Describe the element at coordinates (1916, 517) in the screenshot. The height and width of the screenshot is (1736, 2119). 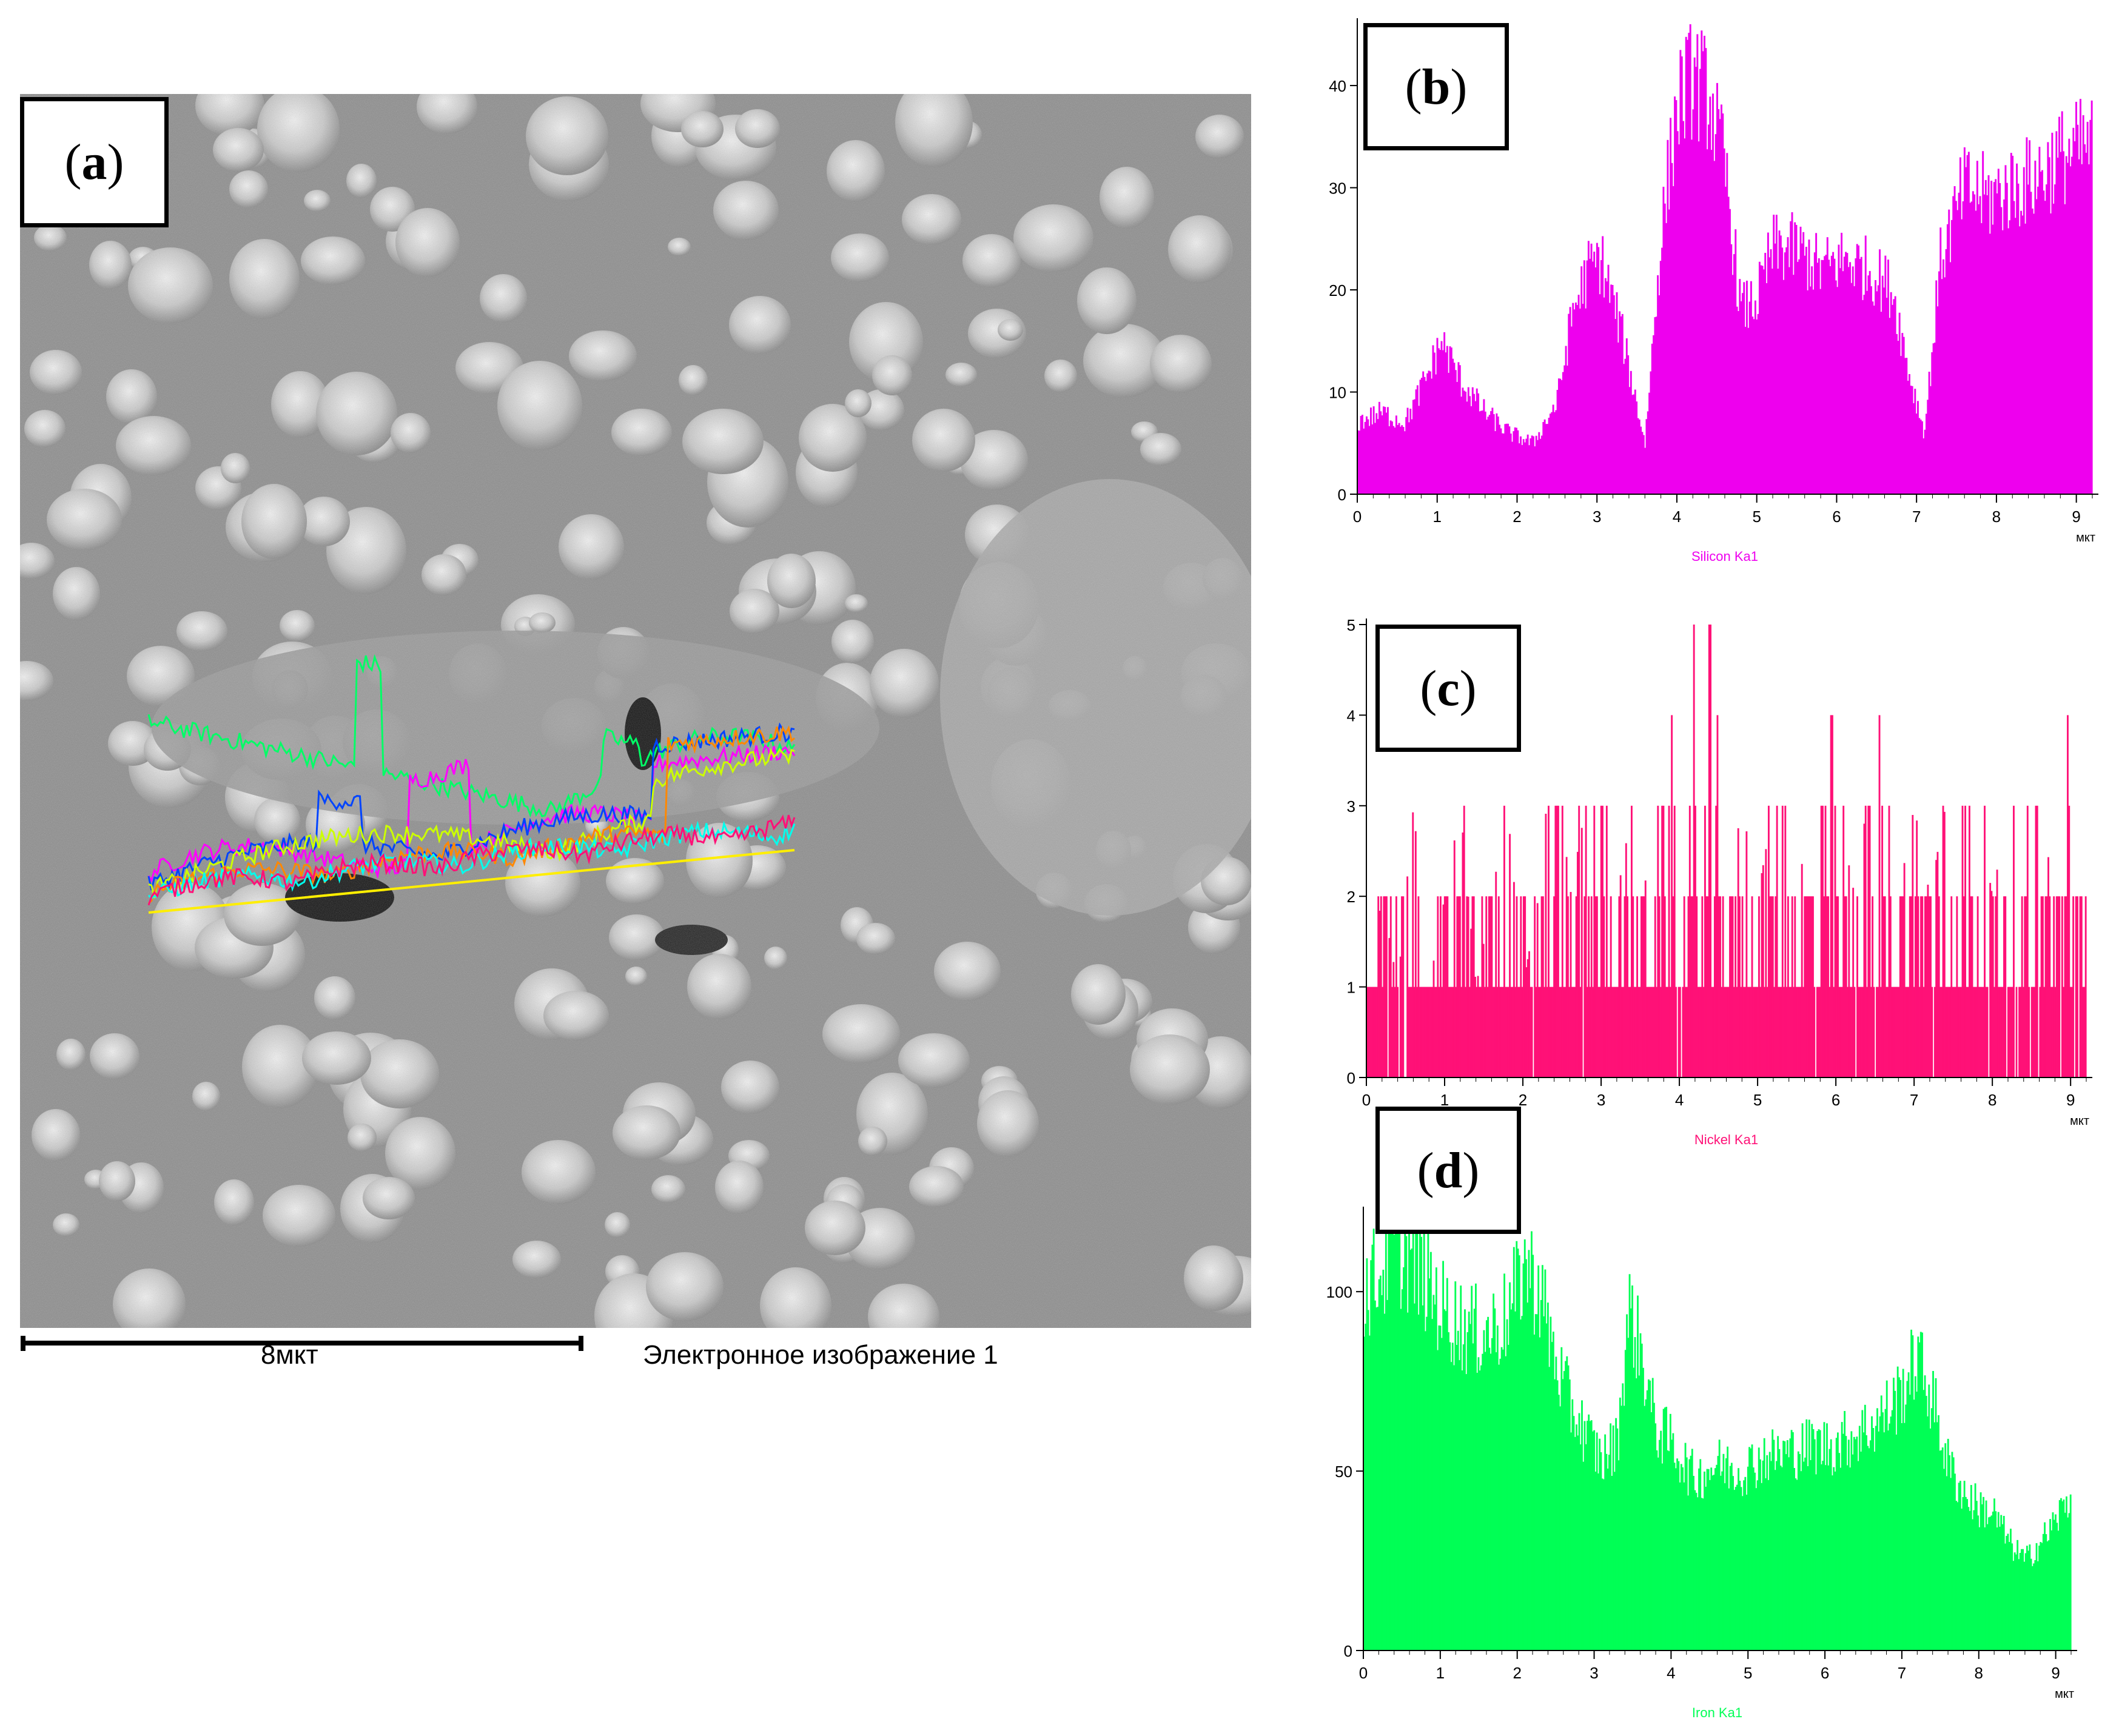
I see `x-tick-label: 7` at that location.